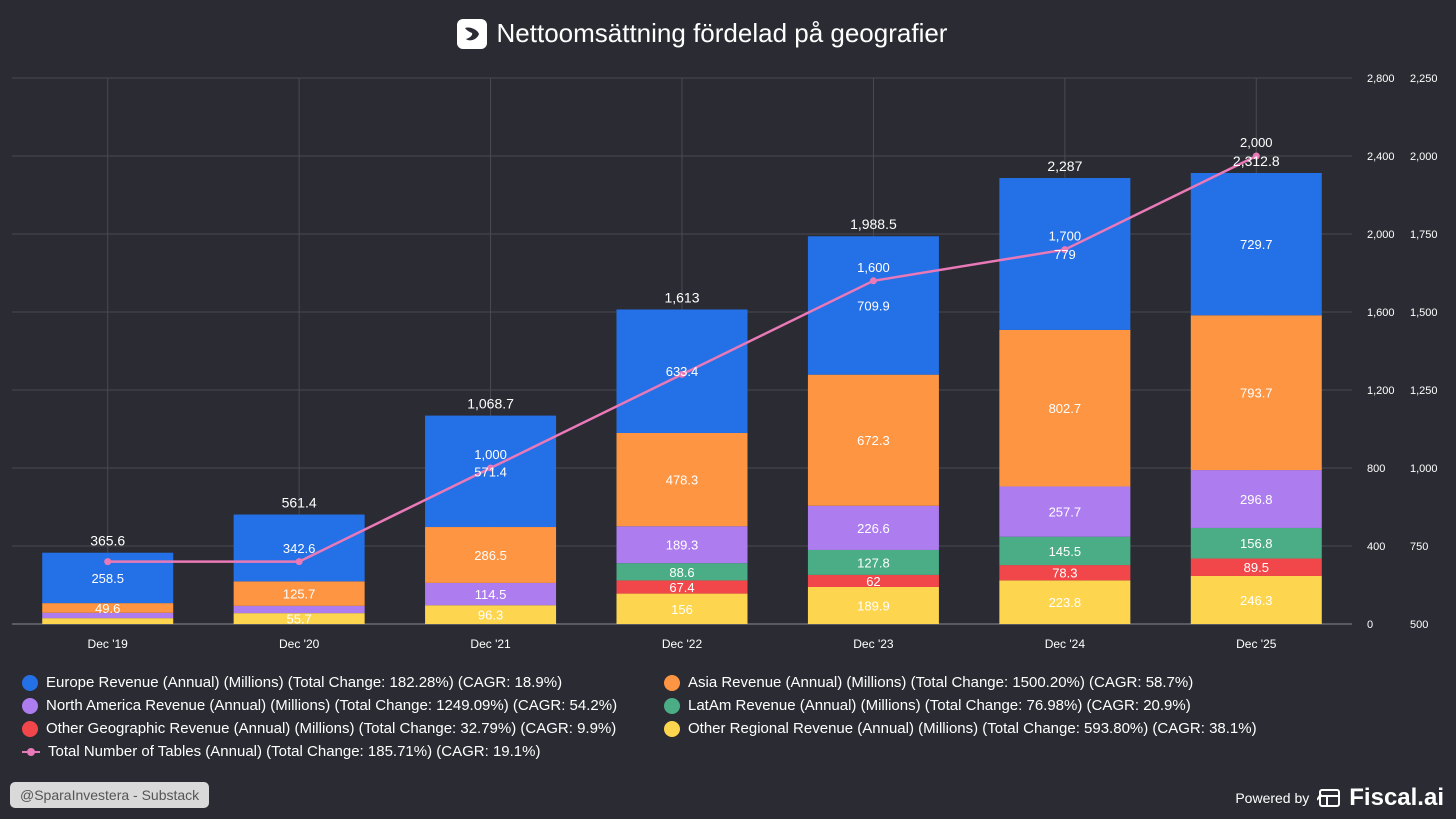 This screenshot has height=819, width=1456. I want to click on fiscal-logo-icon, so click(1329, 798).